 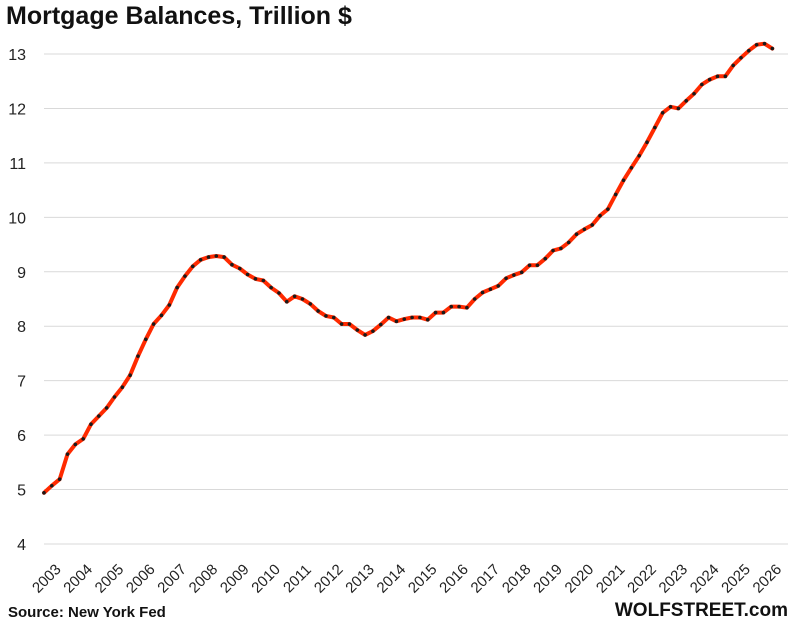 I want to click on y-axis-tick-labels: 4 5 6 7 8 9 10 11 12 13, so click(x=17, y=300).